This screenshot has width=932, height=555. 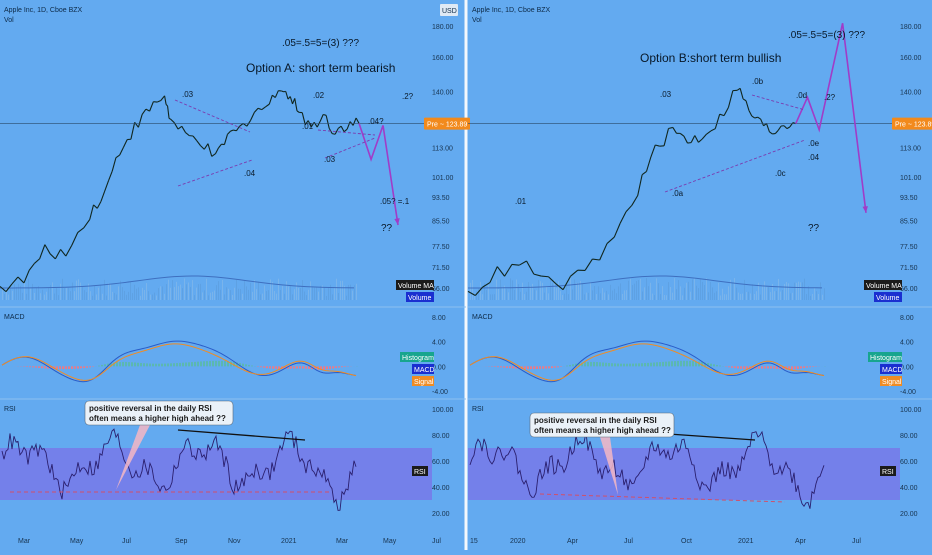 What do you see at coordinates (908, 392) in the screenshot?
I see `macd-tick-1-3: -4.00` at bounding box center [908, 392].